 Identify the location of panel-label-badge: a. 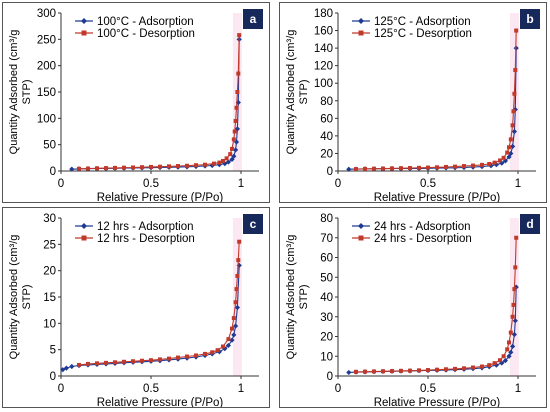
(253, 19).